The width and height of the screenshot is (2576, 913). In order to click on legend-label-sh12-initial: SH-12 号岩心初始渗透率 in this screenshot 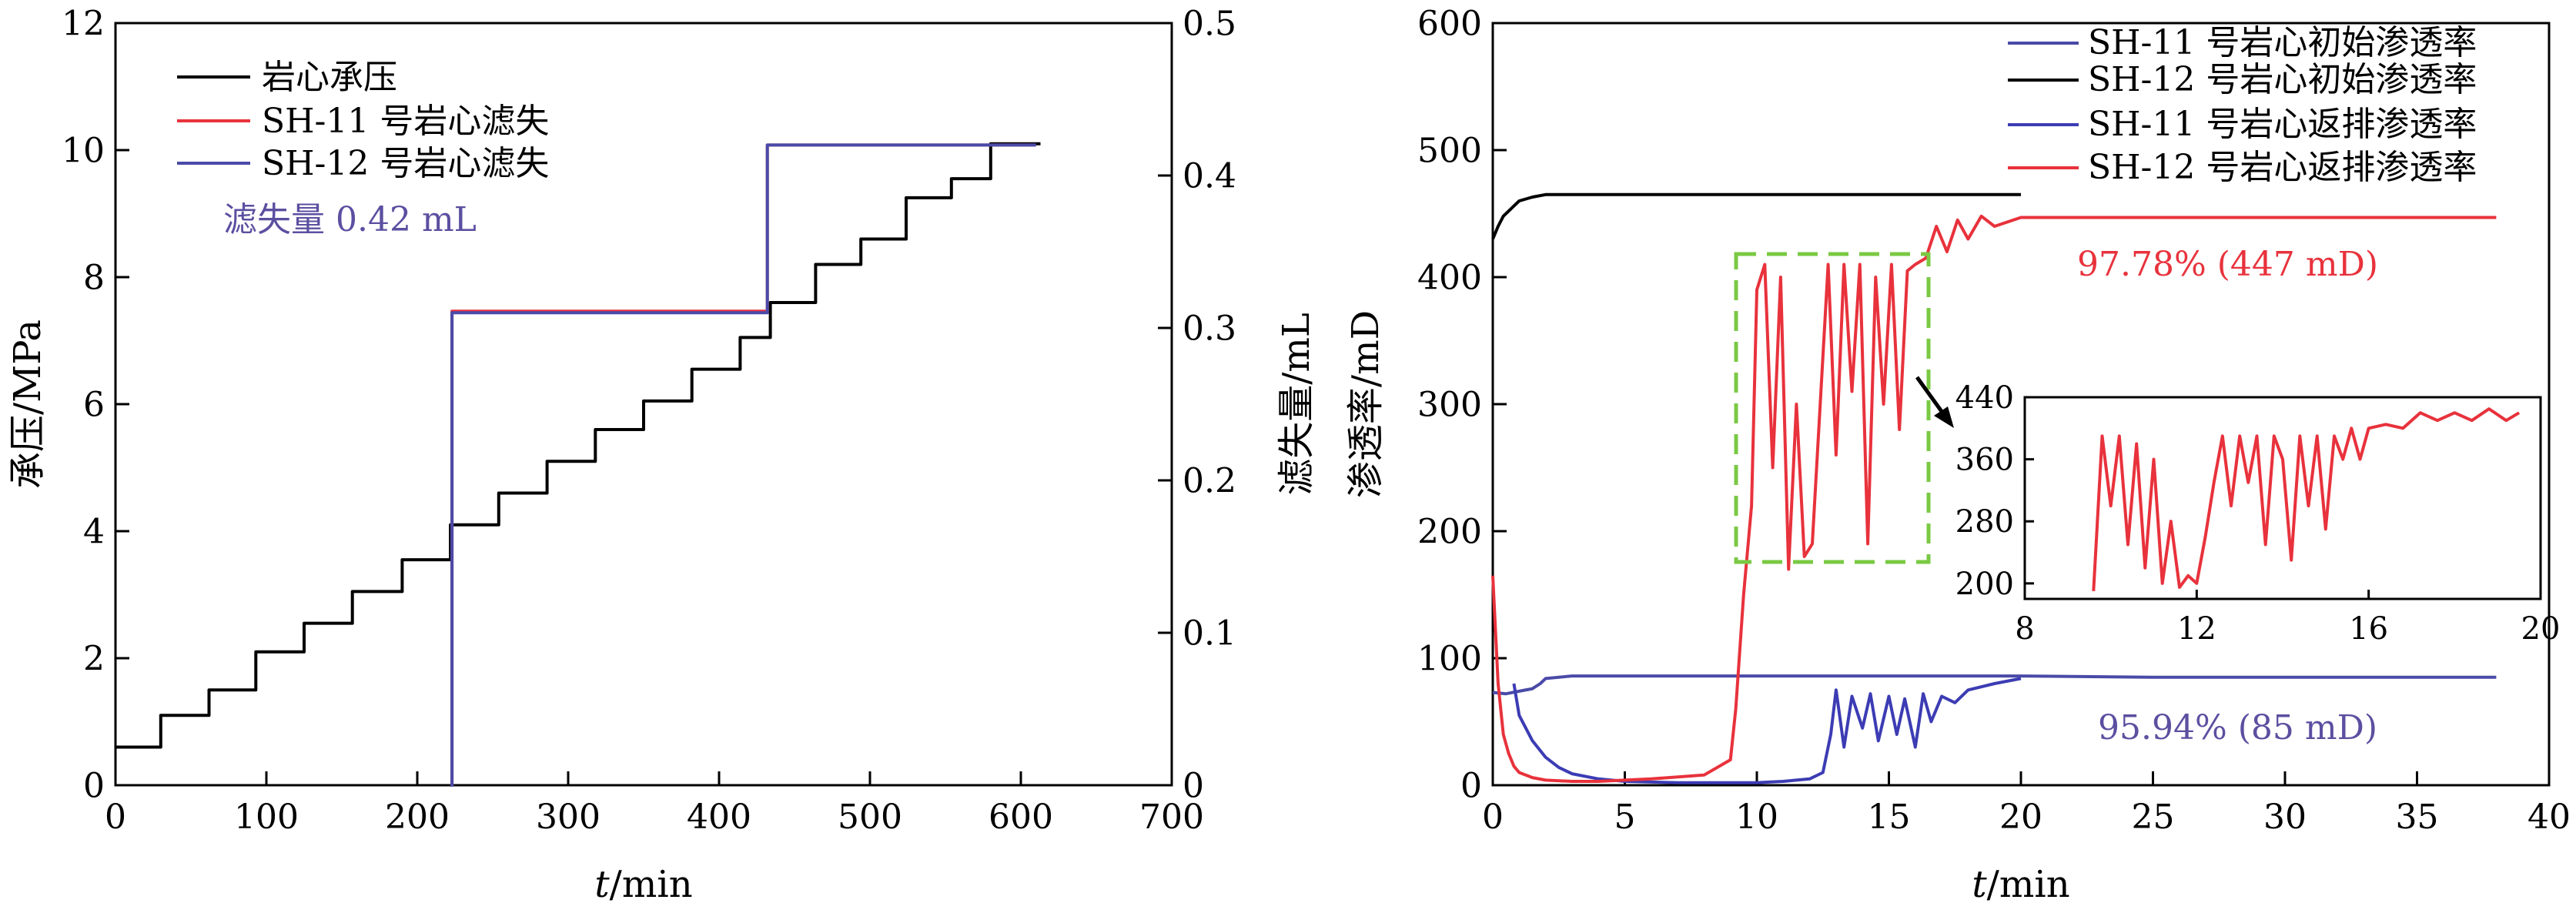, I will do `click(2282, 79)`.